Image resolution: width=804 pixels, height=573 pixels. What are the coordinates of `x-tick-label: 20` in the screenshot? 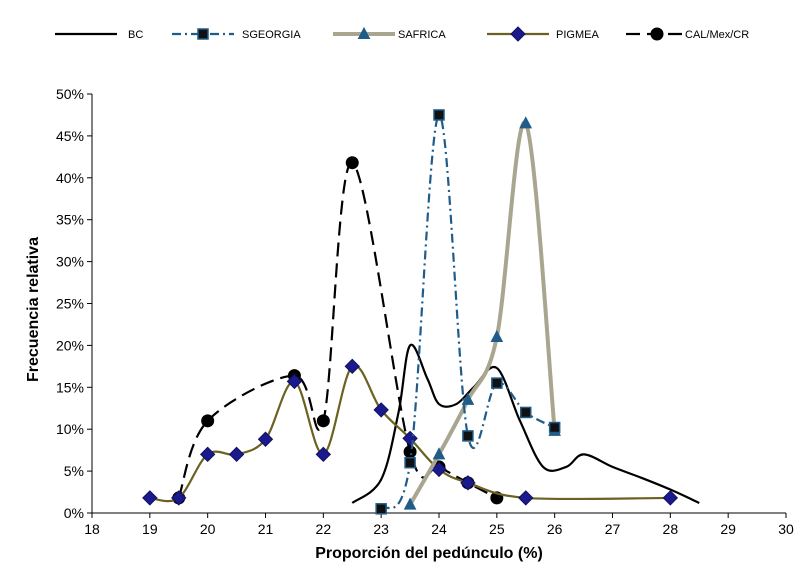 It's located at (208, 529).